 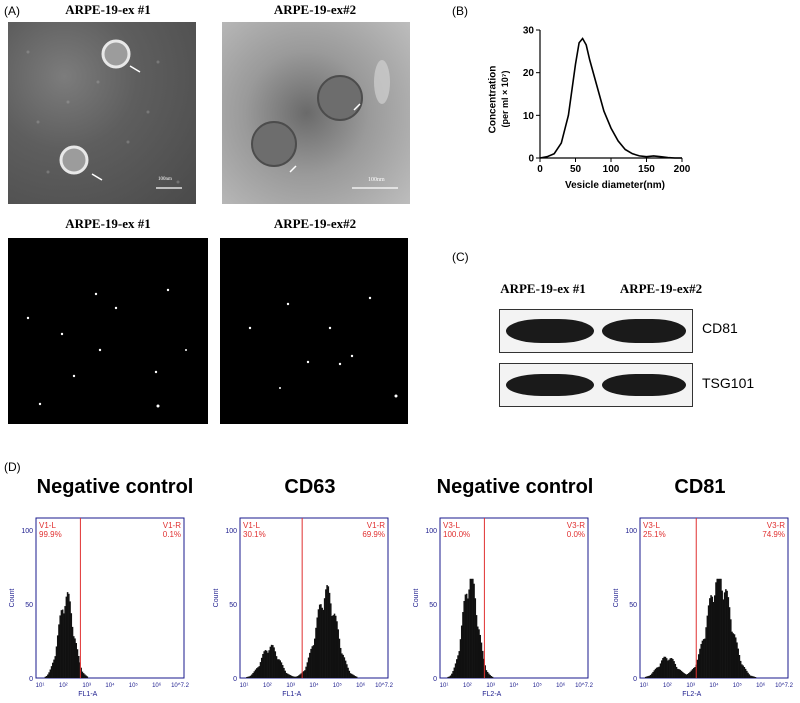 I want to click on chart-y-tick-label: 30, so click(x=529, y=31).